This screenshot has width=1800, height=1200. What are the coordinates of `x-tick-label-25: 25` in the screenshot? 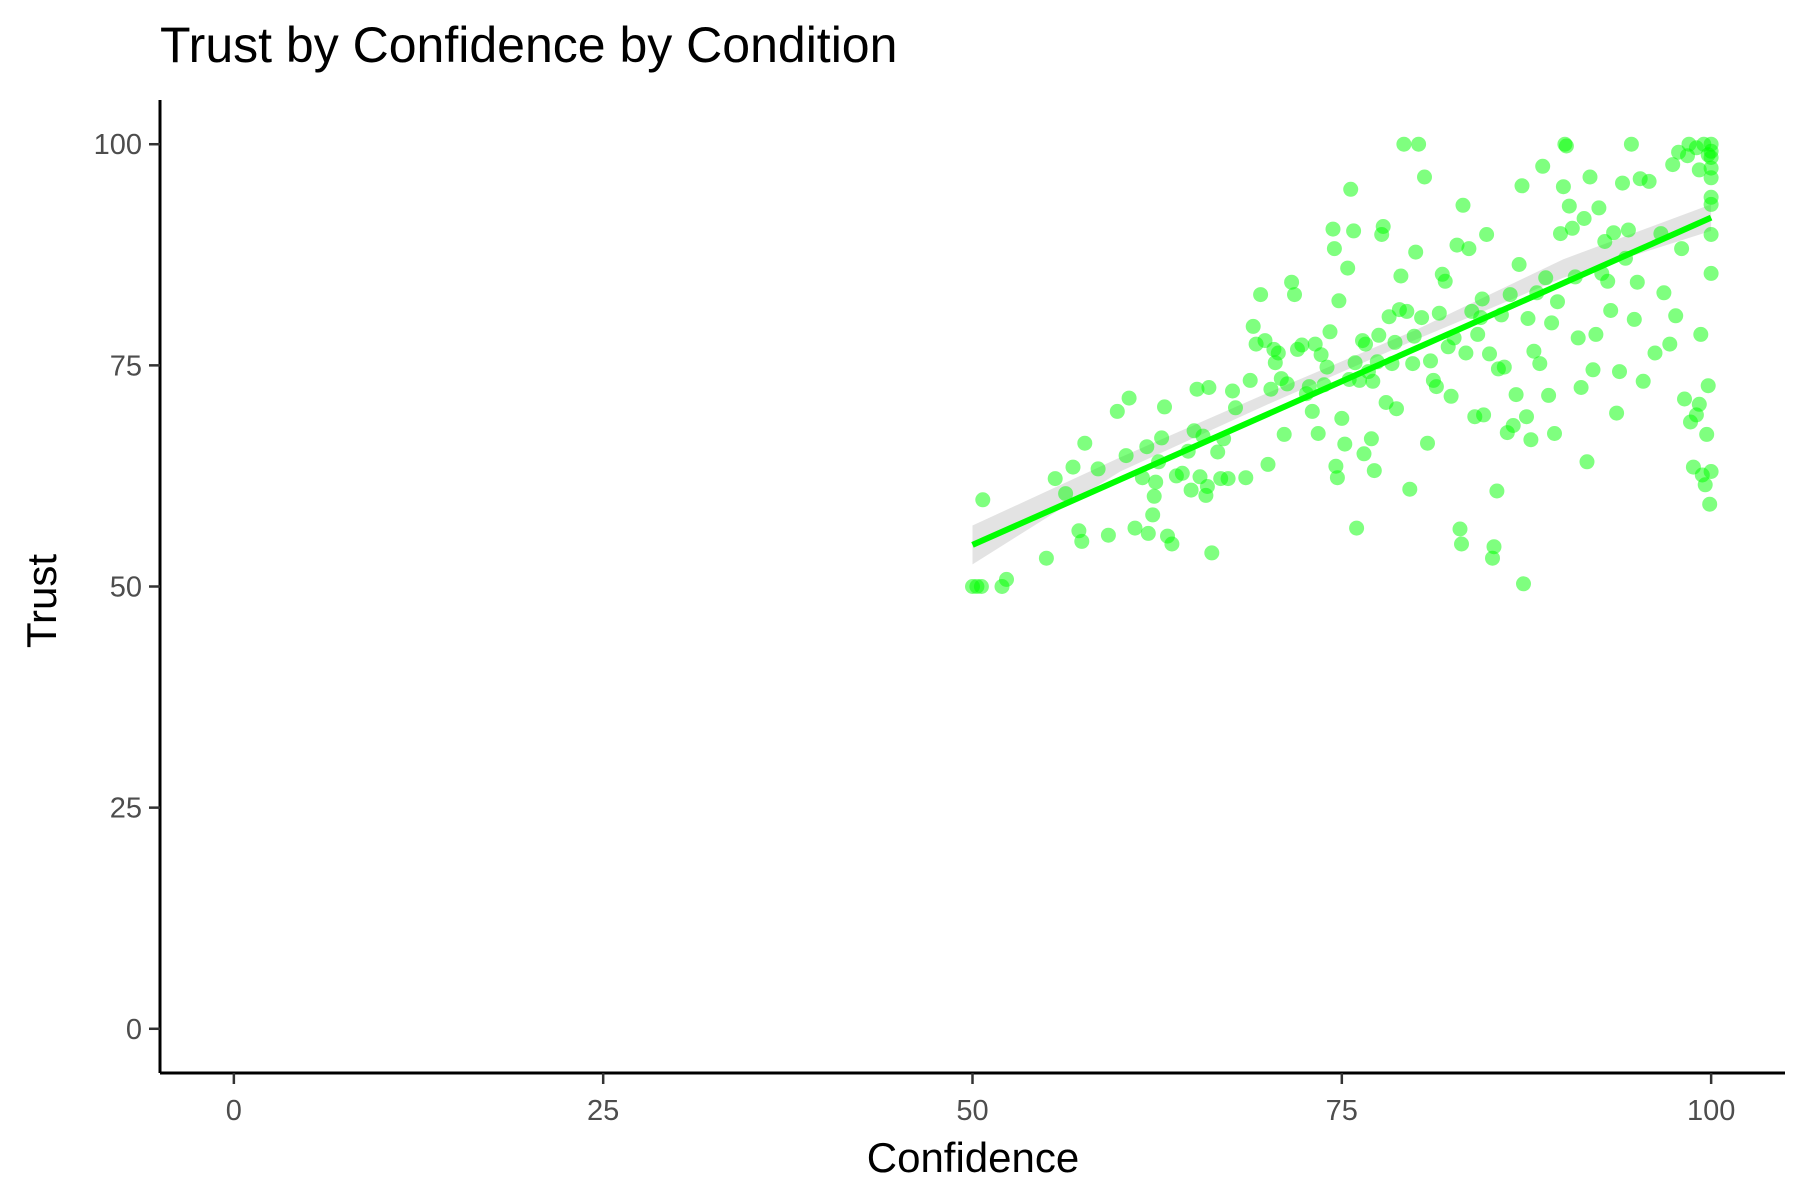 It's located at (603, 1111).